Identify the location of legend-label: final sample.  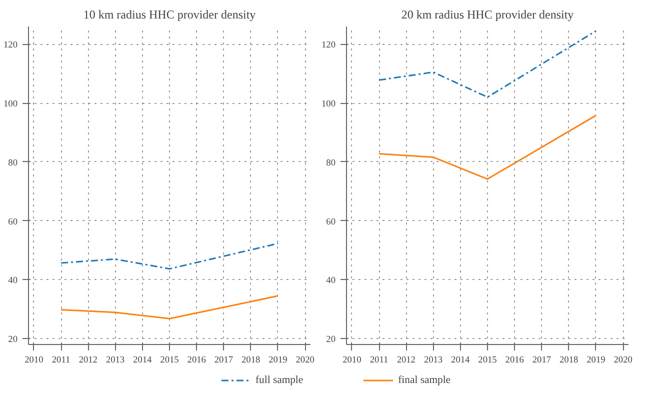
(424, 380).